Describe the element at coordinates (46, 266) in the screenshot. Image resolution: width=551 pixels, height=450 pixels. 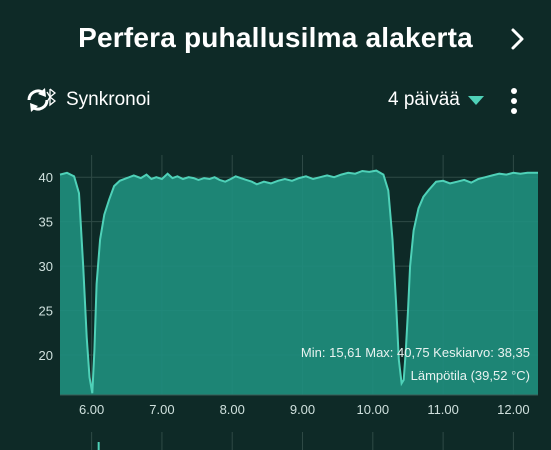
I see `y-tick-label: 30` at that location.